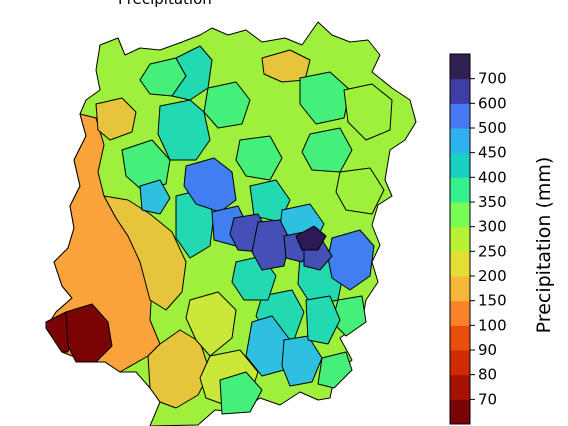 The width and height of the screenshot is (568, 426). I want to click on colorbar-tick-label: 500, so click(492, 128).